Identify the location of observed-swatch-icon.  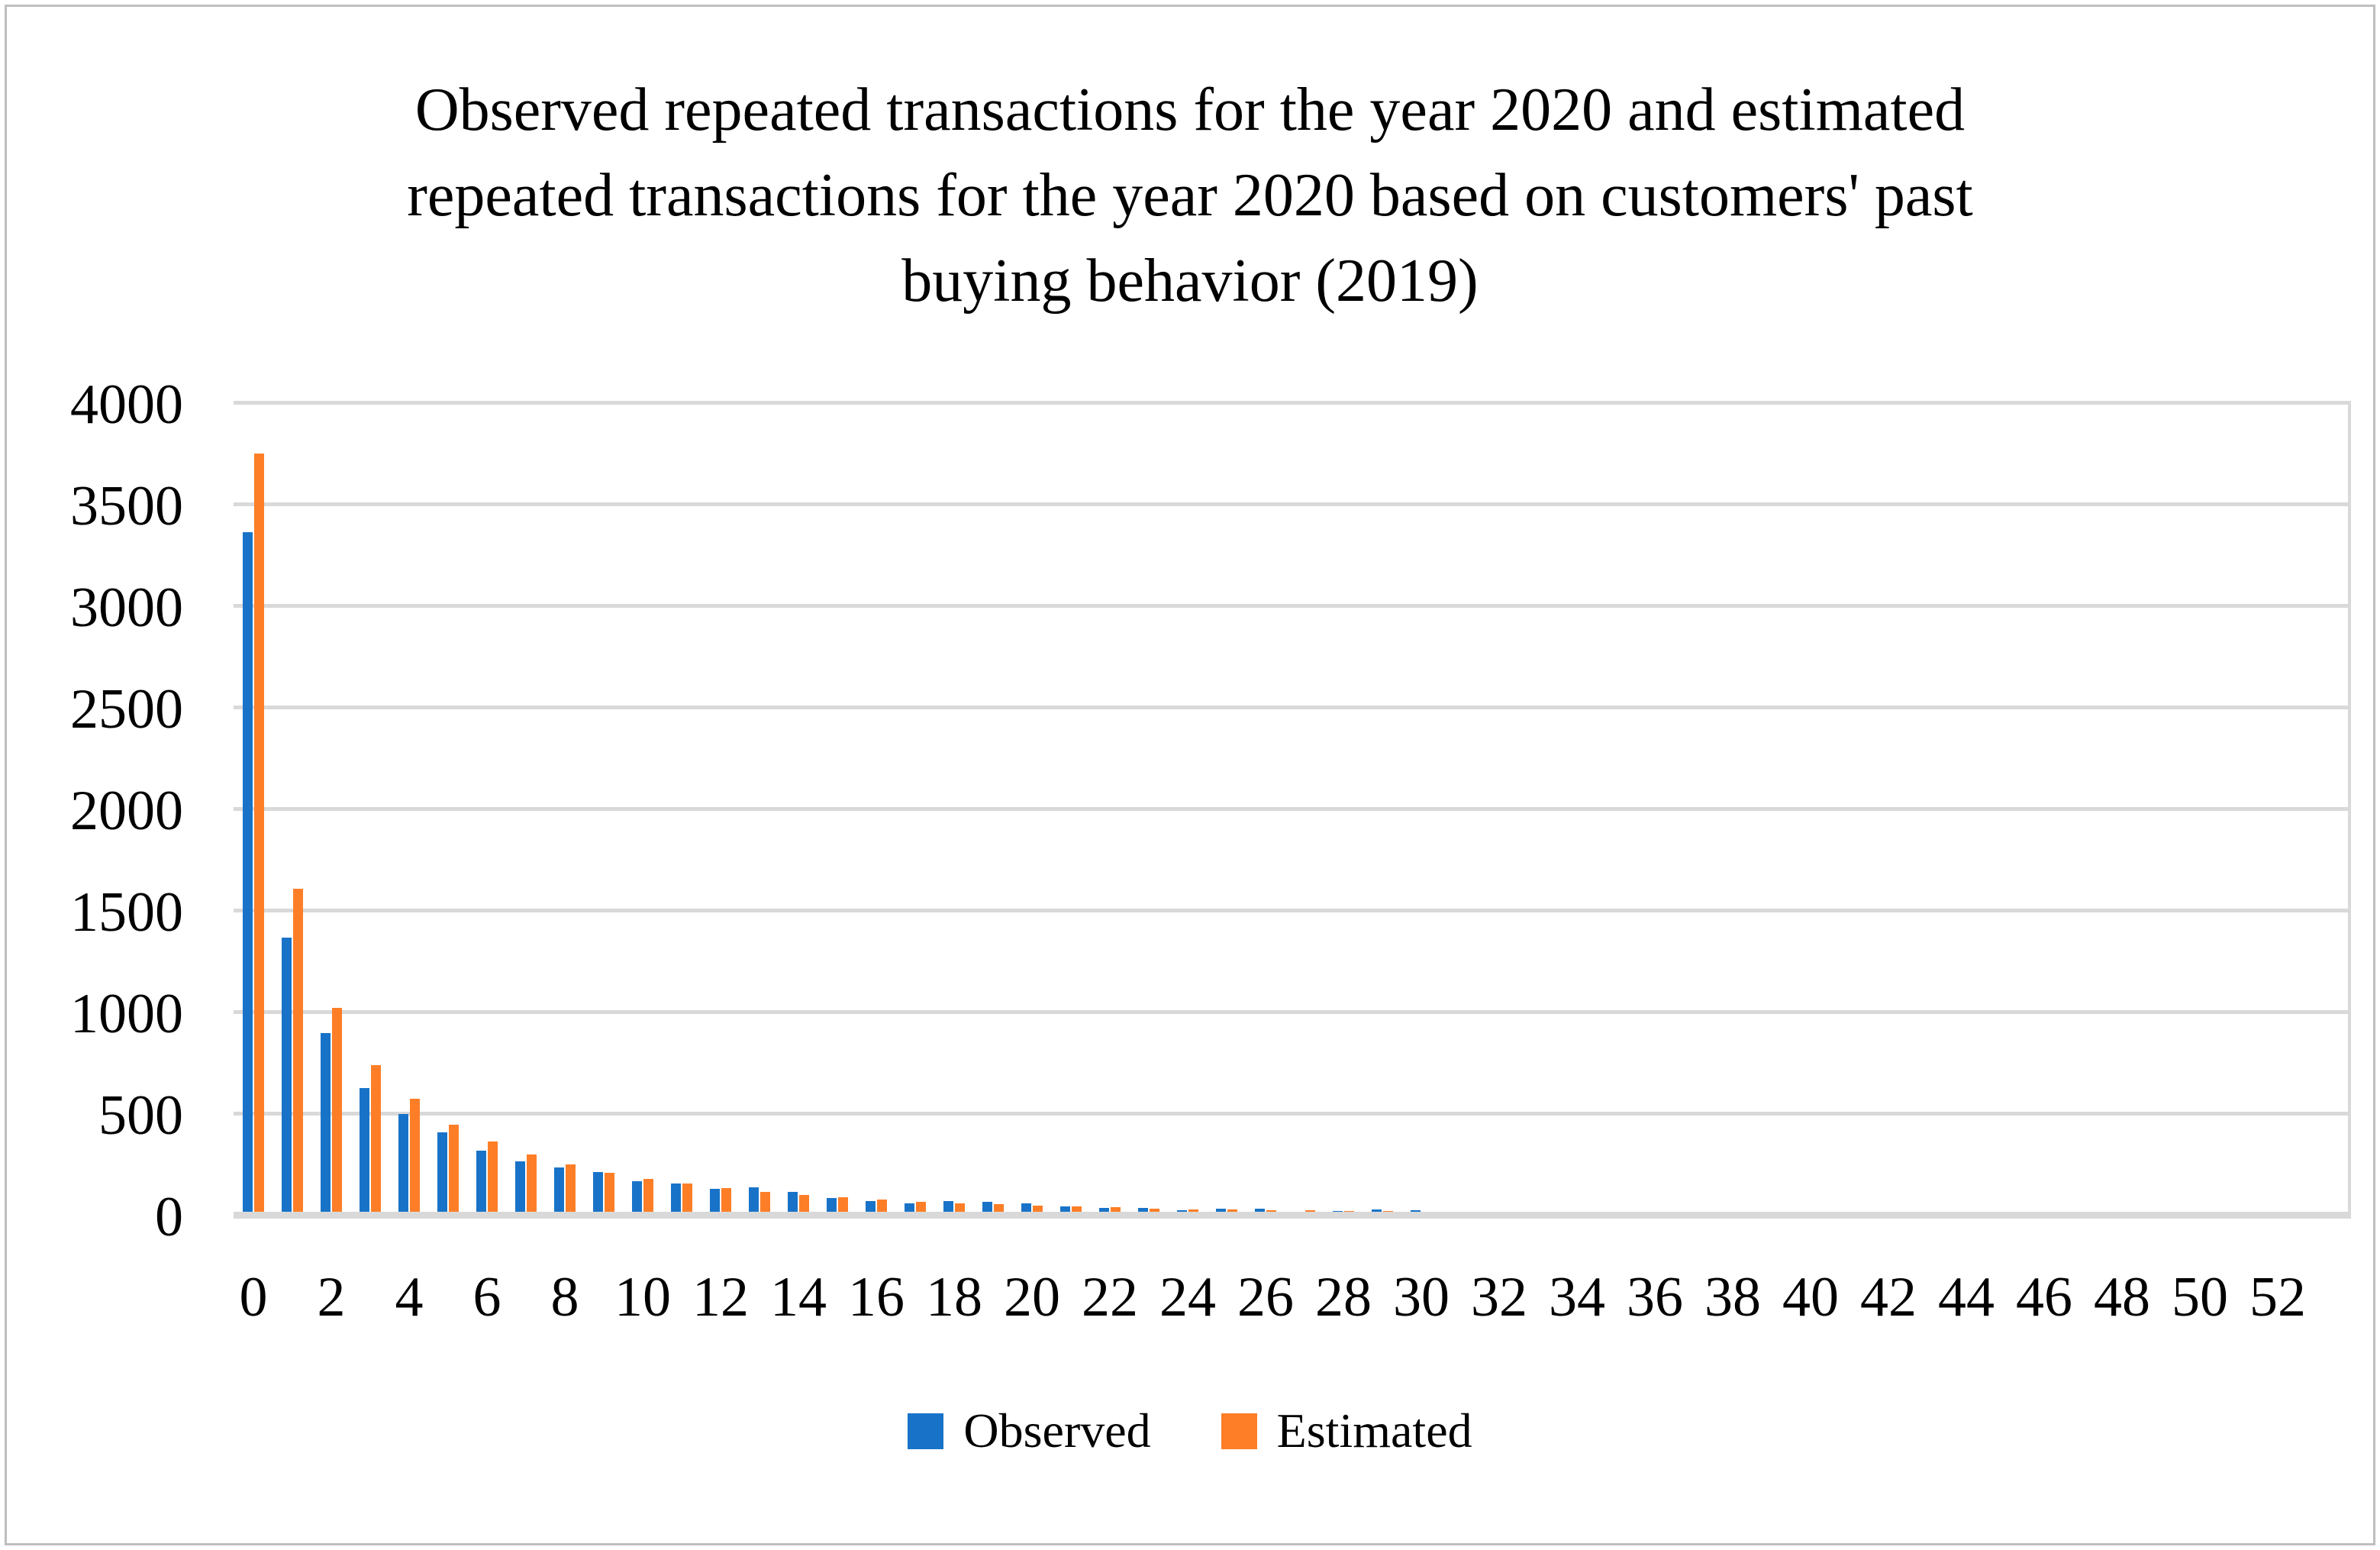
(926, 1431).